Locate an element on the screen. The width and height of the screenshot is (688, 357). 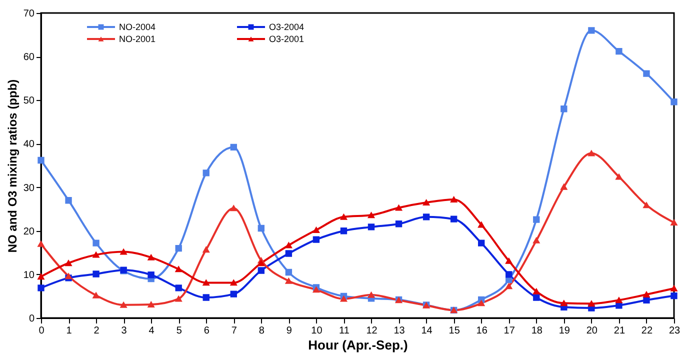
x-tick-label: 9 is located at coordinates (289, 331).